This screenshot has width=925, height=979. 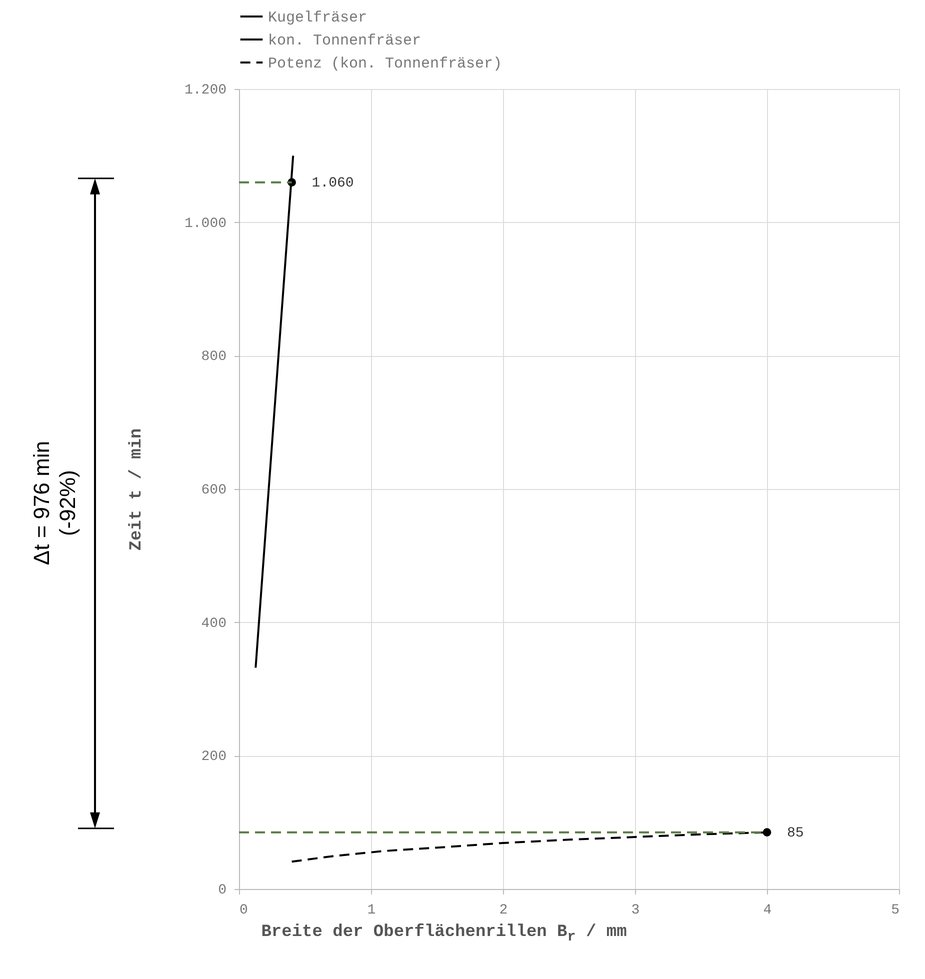 I want to click on x-tick-label: 0, so click(x=244, y=910).